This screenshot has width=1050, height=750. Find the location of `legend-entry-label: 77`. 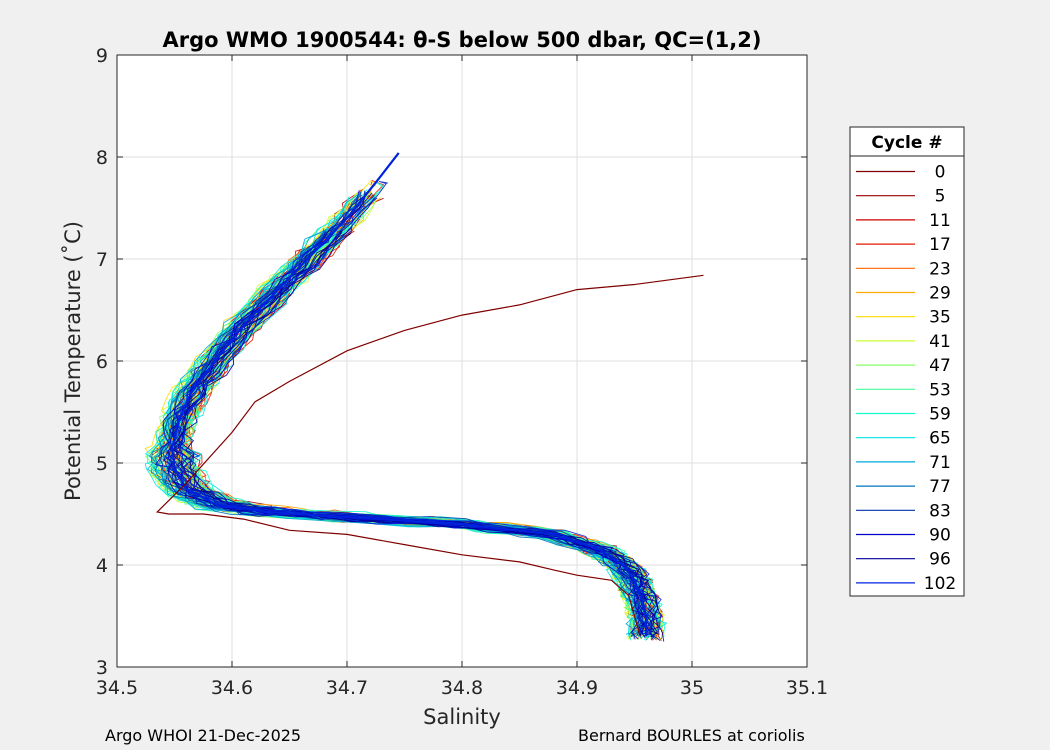

legend-entry-label: 77 is located at coordinates (940, 487).